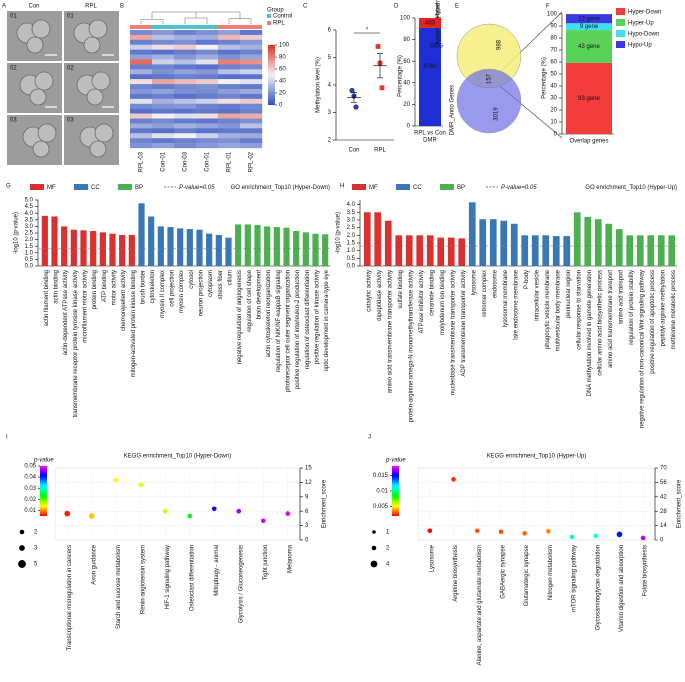 This screenshot has width=685, height=682. What do you see at coordinates (430, 141) in the screenshot?
I see `x-axis-label: DMR` at bounding box center [430, 141].